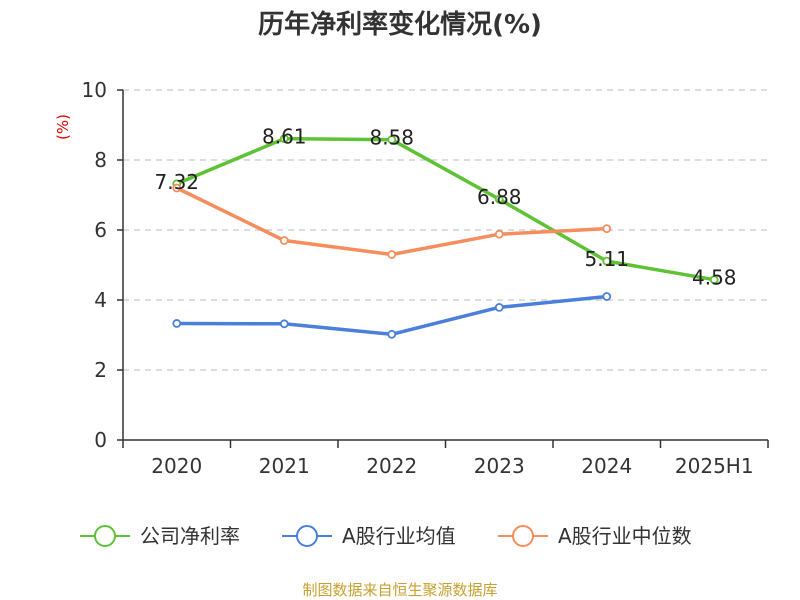 The width and height of the screenshot is (800, 600). What do you see at coordinates (63, 127) in the screenshot?
I see `y-axis-unit-label: (%)` at bounding box center [63, 127].